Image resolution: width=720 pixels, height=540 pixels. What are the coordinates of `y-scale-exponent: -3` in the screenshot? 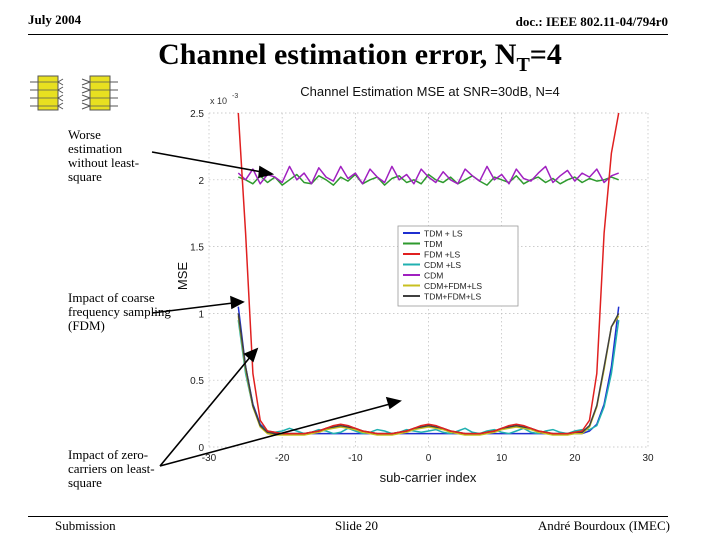 It's located at (235, 96).